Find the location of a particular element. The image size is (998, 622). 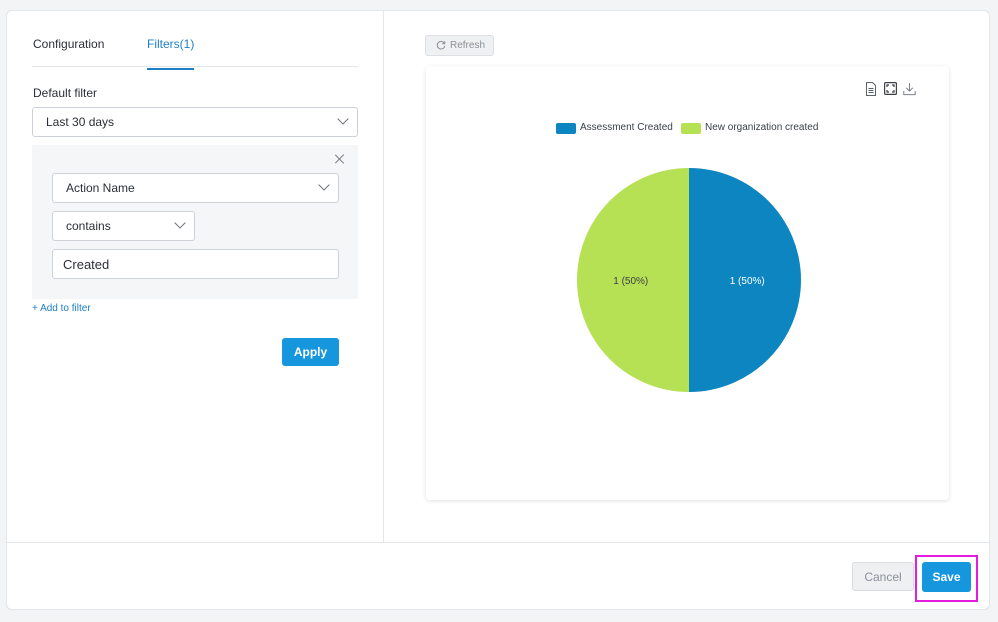

refresh-label: Refresh is located at coordinates (468, 45).